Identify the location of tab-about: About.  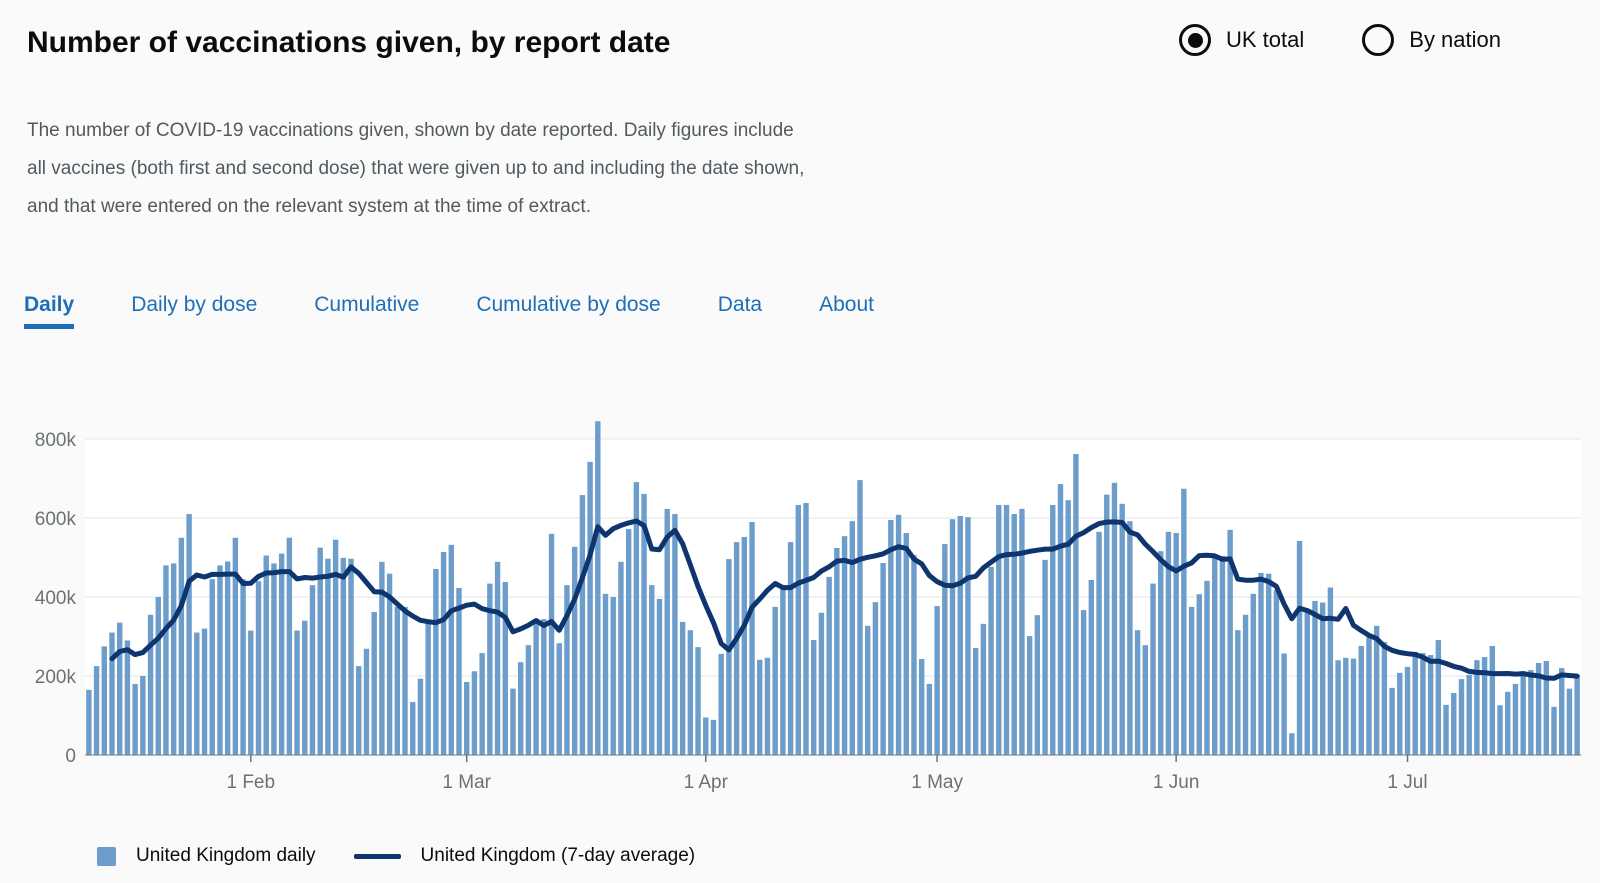
(846, 311).